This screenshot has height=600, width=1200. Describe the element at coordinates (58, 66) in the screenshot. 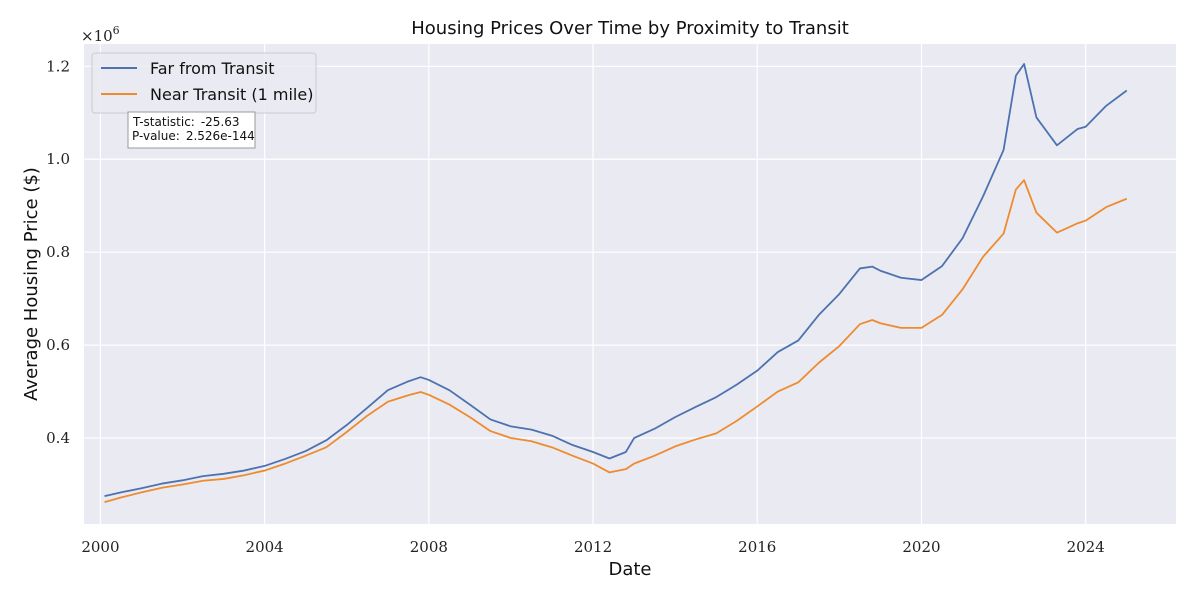

I see `y-tick-label: 1.2` at that location.